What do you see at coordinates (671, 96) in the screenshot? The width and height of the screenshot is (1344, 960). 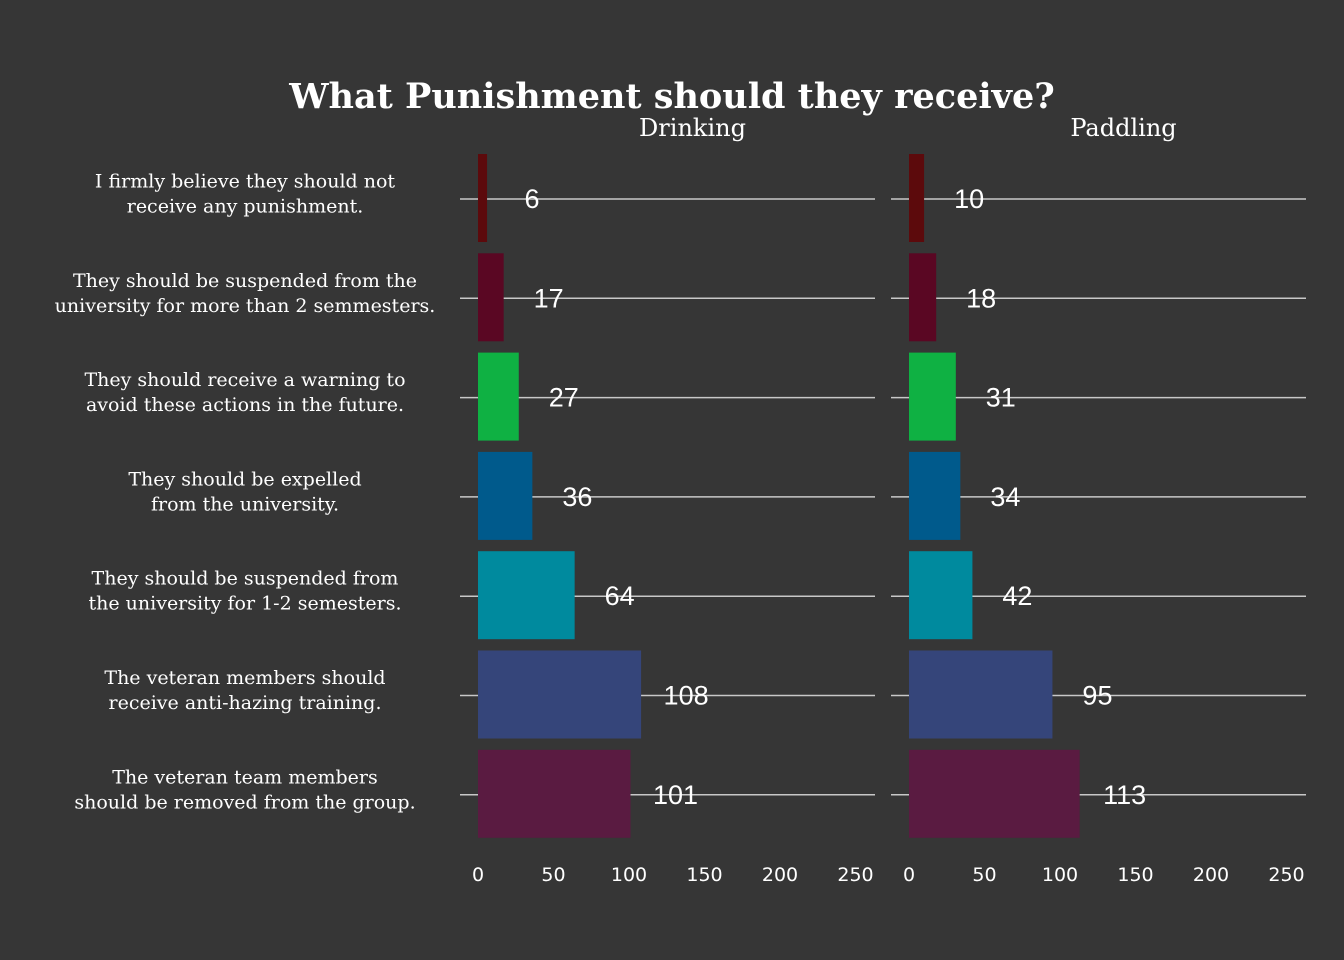 I see `chart-title: What Punishment should they receive?` at bounding box center [671, 96].